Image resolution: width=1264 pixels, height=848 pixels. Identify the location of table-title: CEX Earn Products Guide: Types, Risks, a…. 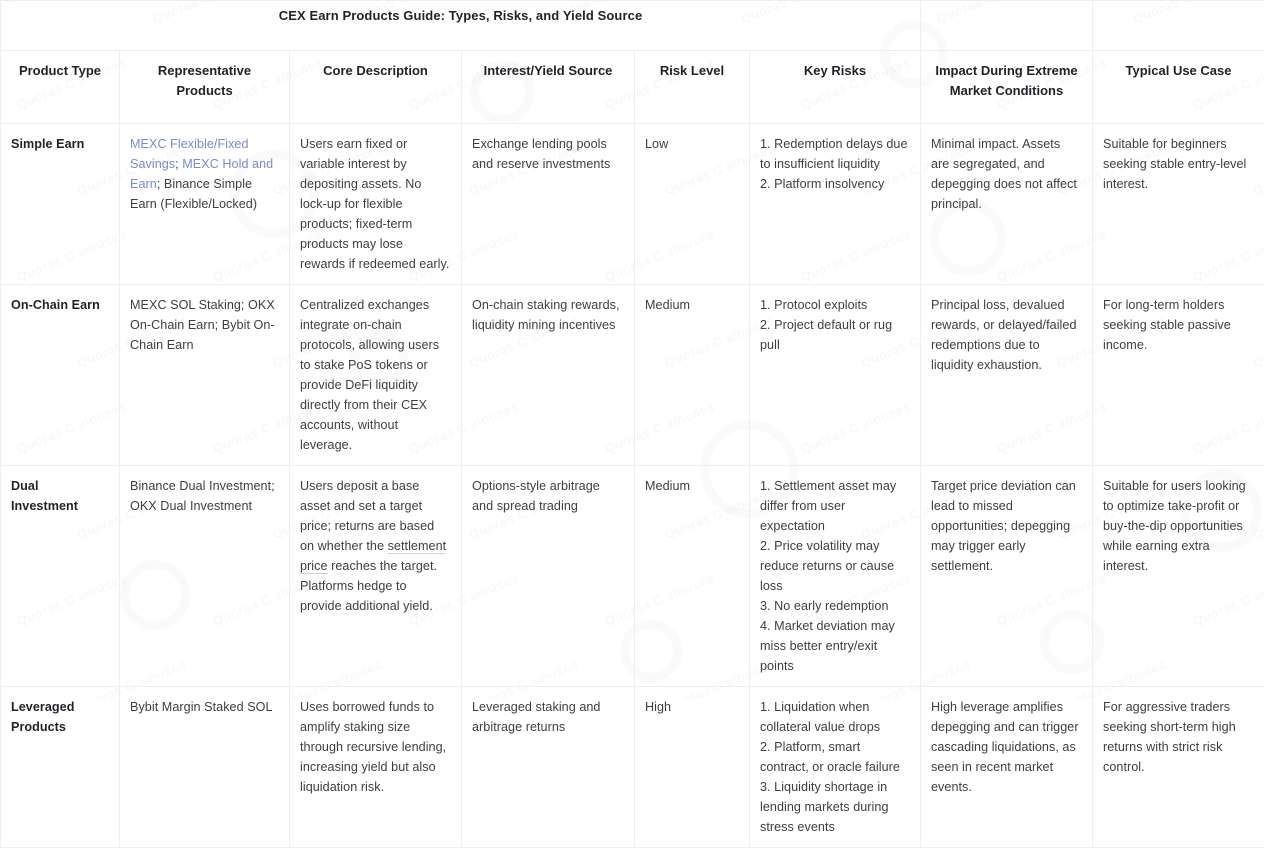
(461, 26).